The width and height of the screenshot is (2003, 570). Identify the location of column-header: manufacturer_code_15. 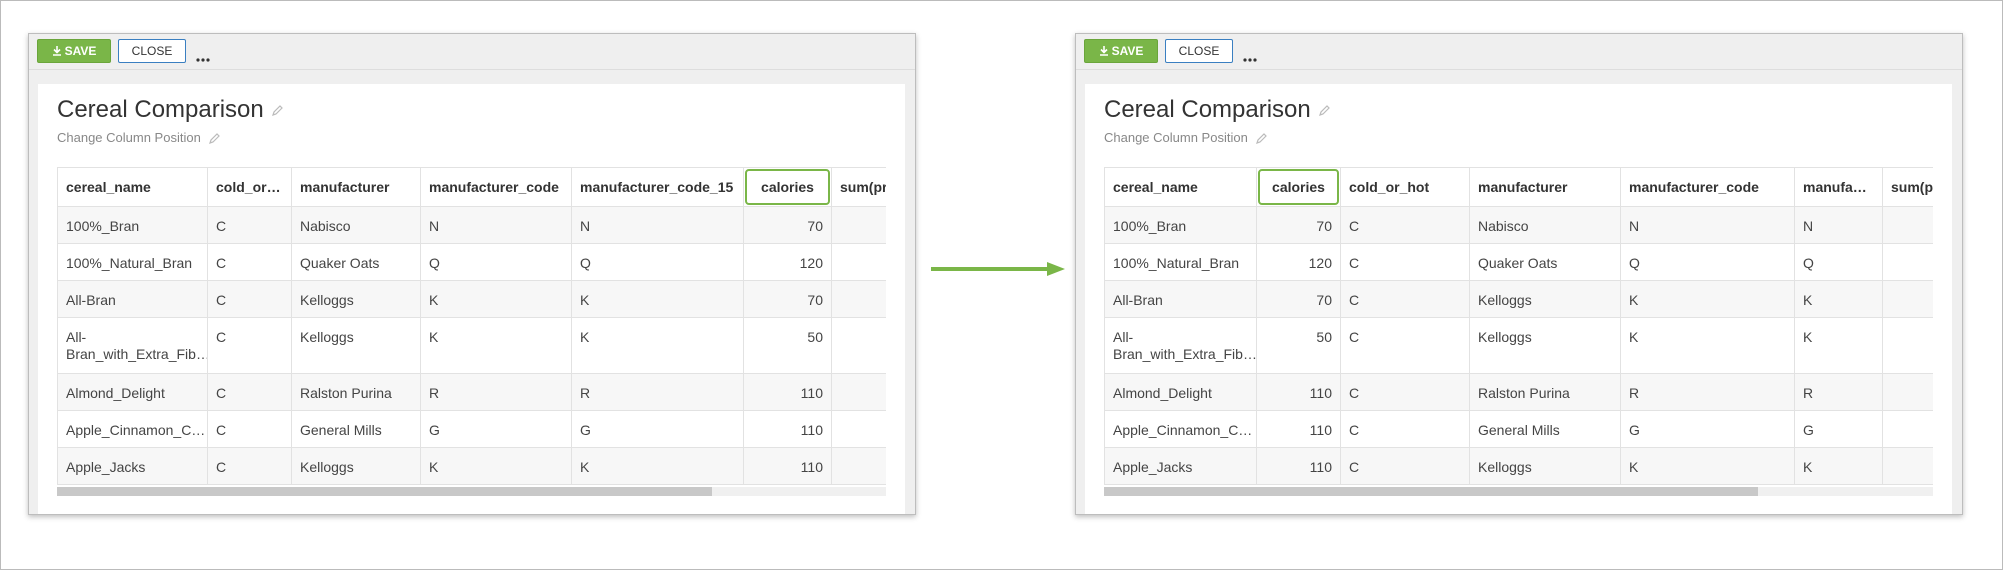
(657, 187).